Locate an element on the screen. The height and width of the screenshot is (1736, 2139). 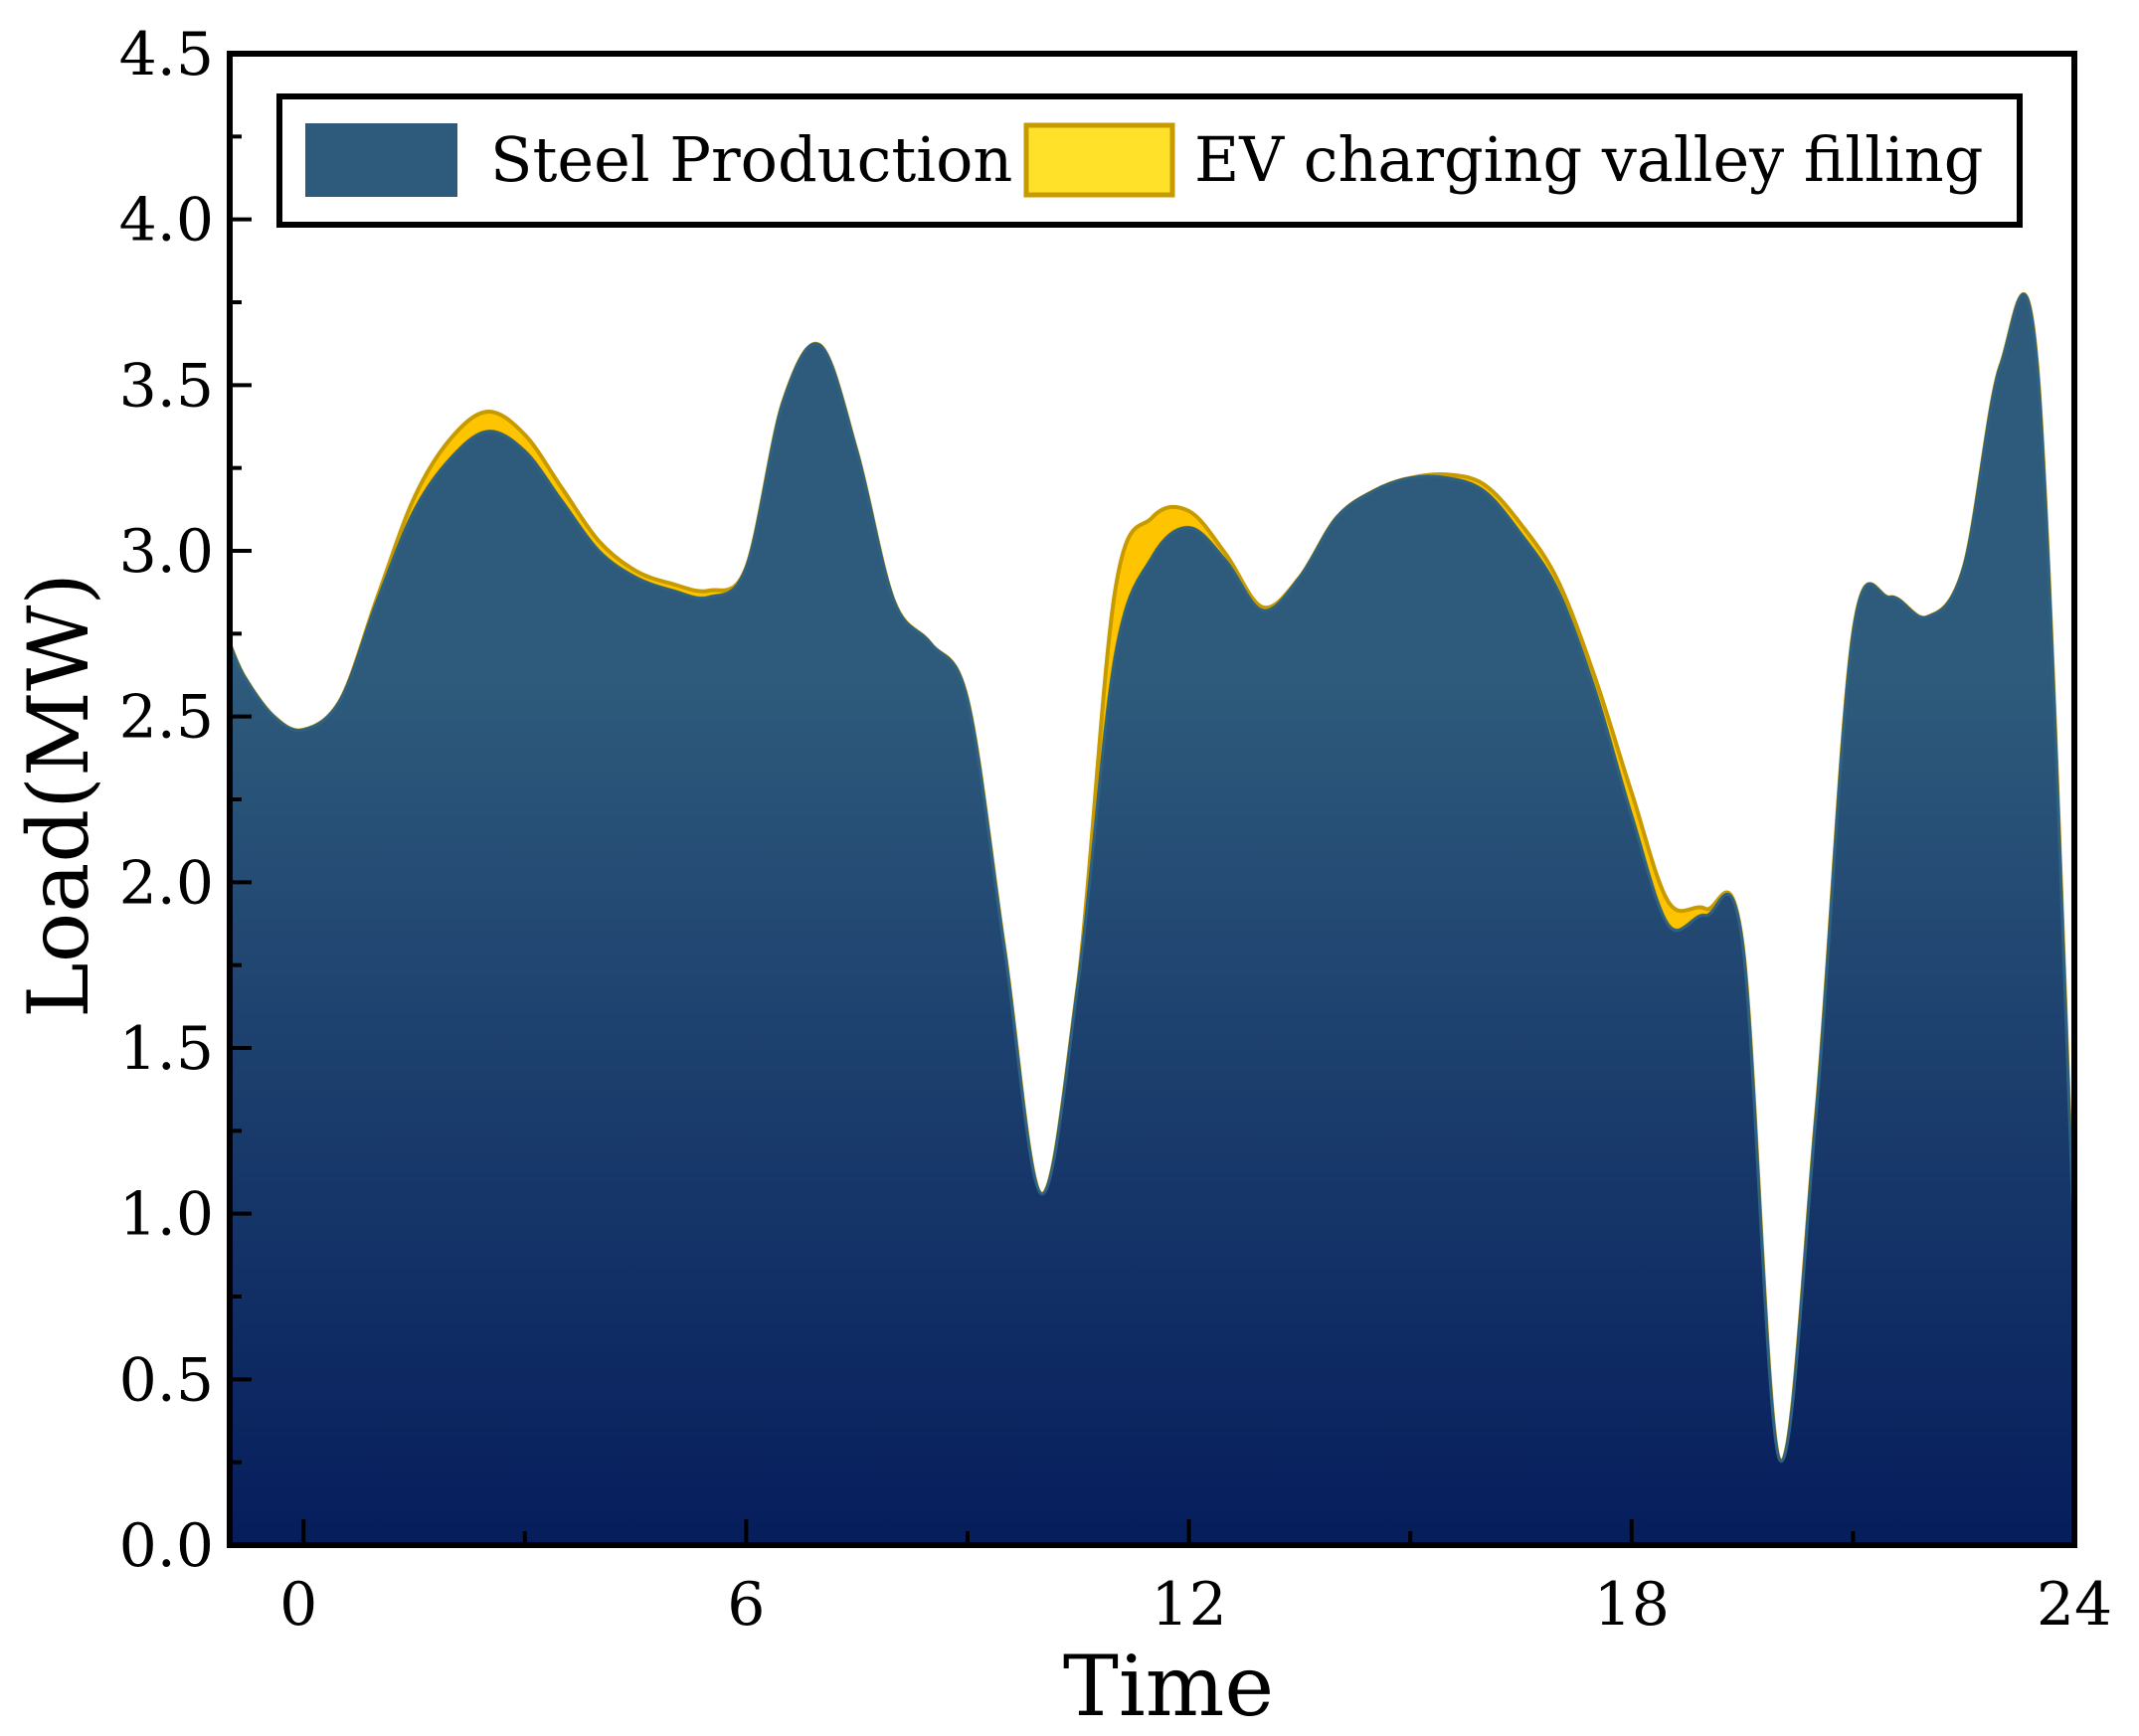
y-tick-label: 1.5 is located at coordinates (166, 1049).